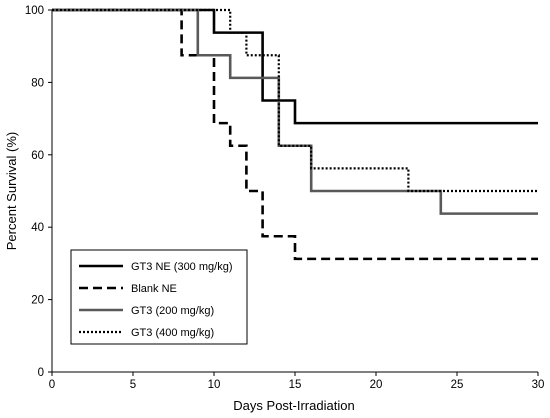  What do you see at coordinates (457, 385) in the screenshot?
I see `x-tick-label: 25` at bounding box center [457, 385].